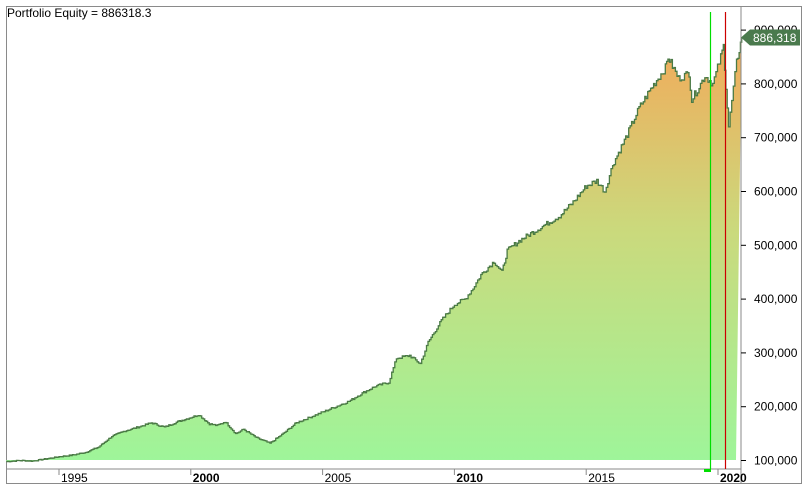 This screenshot has height=491, width=808. I want to click on x-tick-label: 2015, so click(601, 478).